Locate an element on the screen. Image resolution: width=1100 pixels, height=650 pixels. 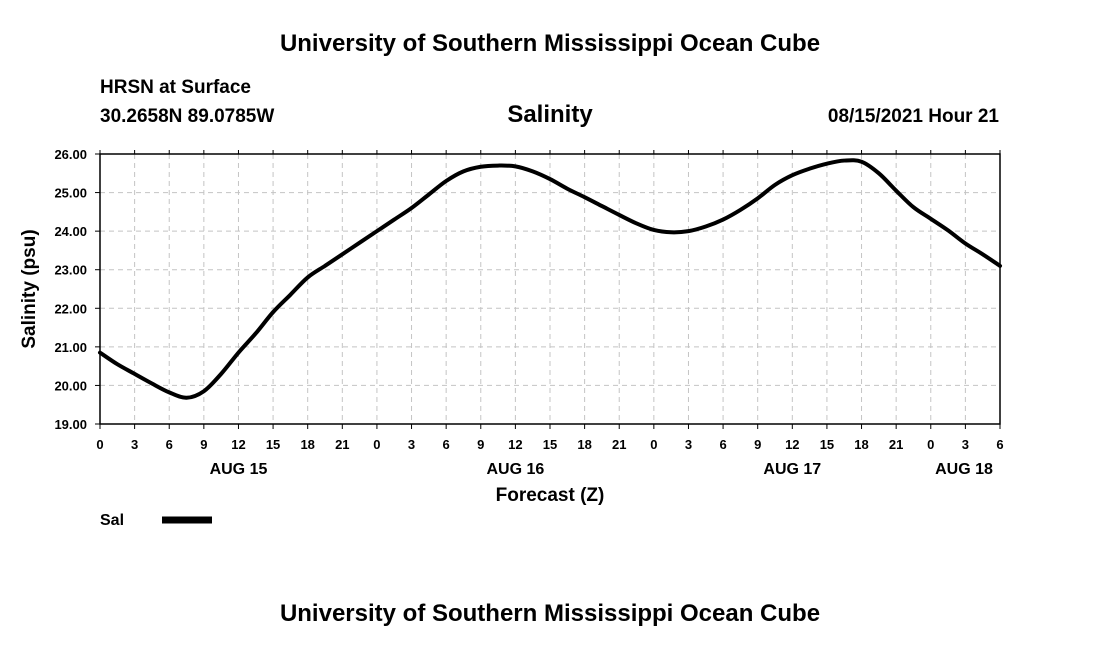
y-tick-label: 23.00 is located at coordinates (70, 270).